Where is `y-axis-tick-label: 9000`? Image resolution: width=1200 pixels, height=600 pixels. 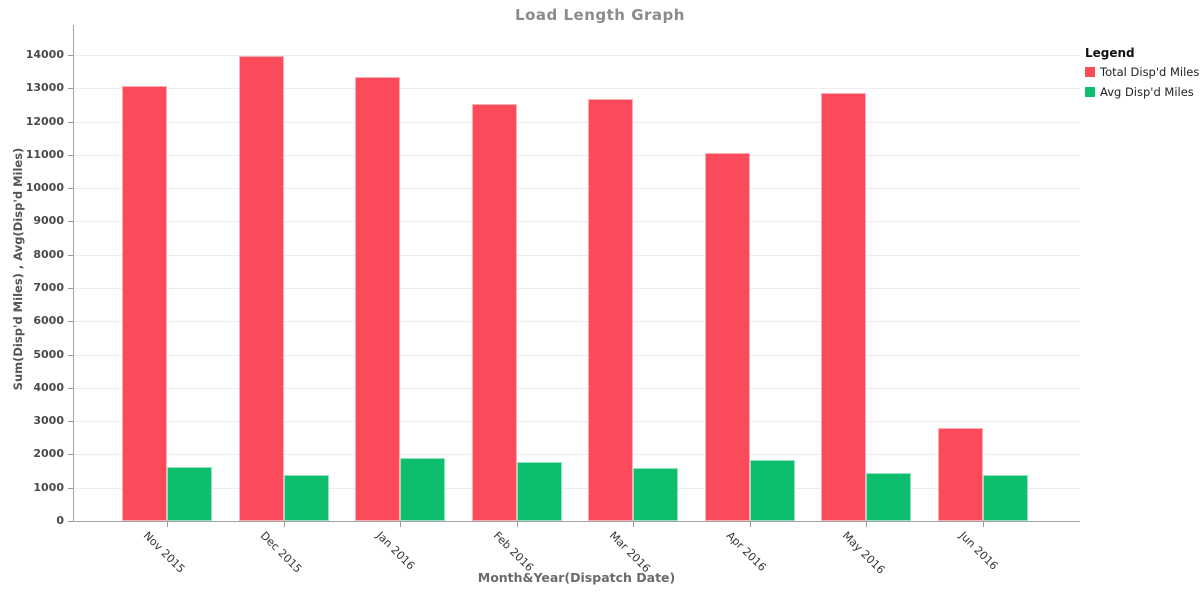
y-axis-tick-label: 9000 is located at coordinates (48, 221).